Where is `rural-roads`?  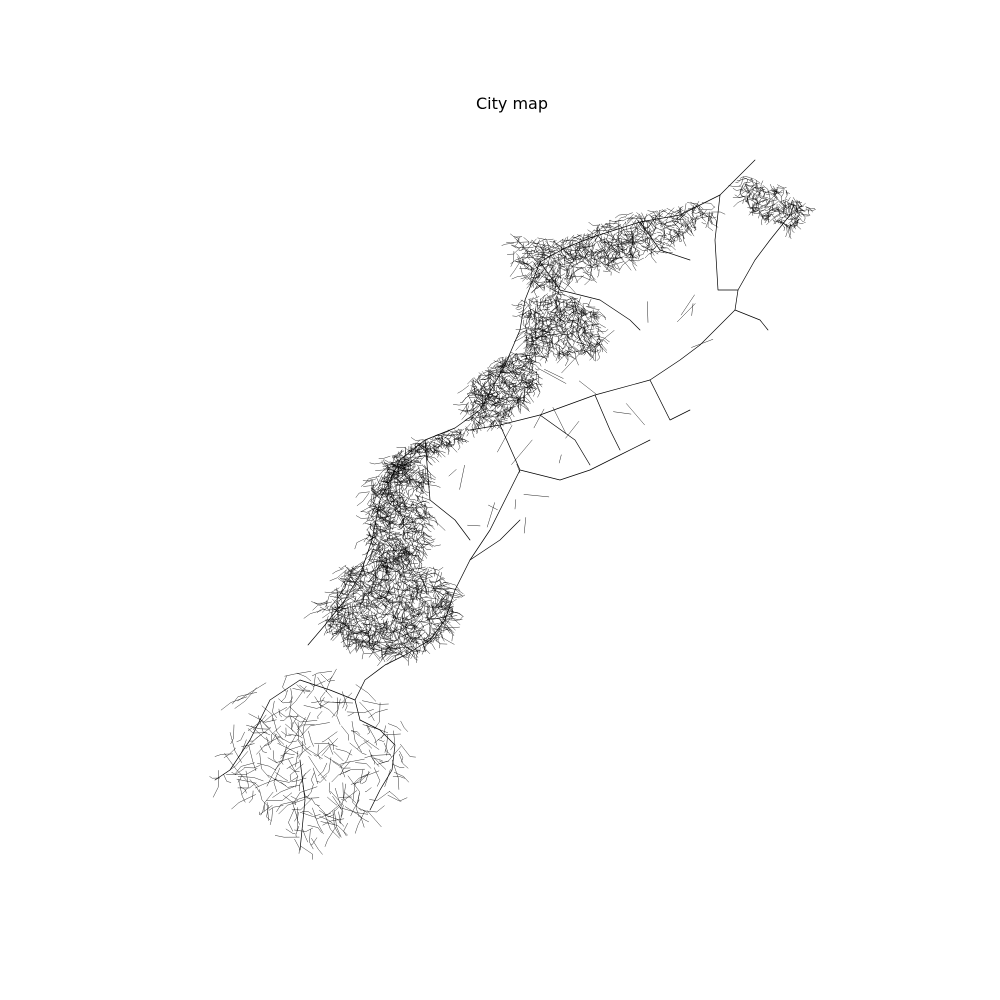 rural-roads is located at coordinates (574, 414).